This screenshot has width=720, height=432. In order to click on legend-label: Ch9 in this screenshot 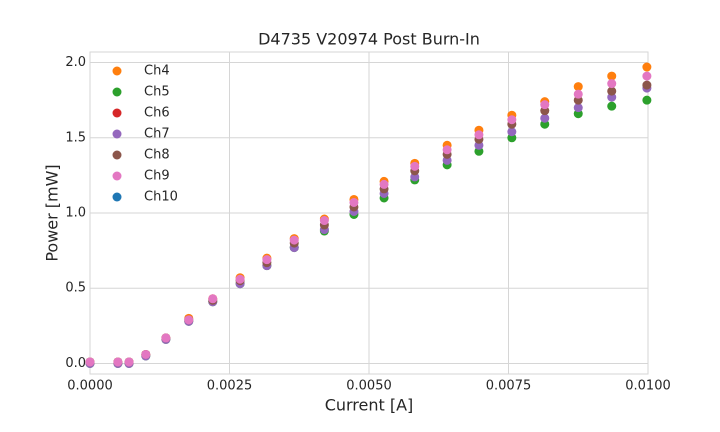, I will do `click(157, 176)`.